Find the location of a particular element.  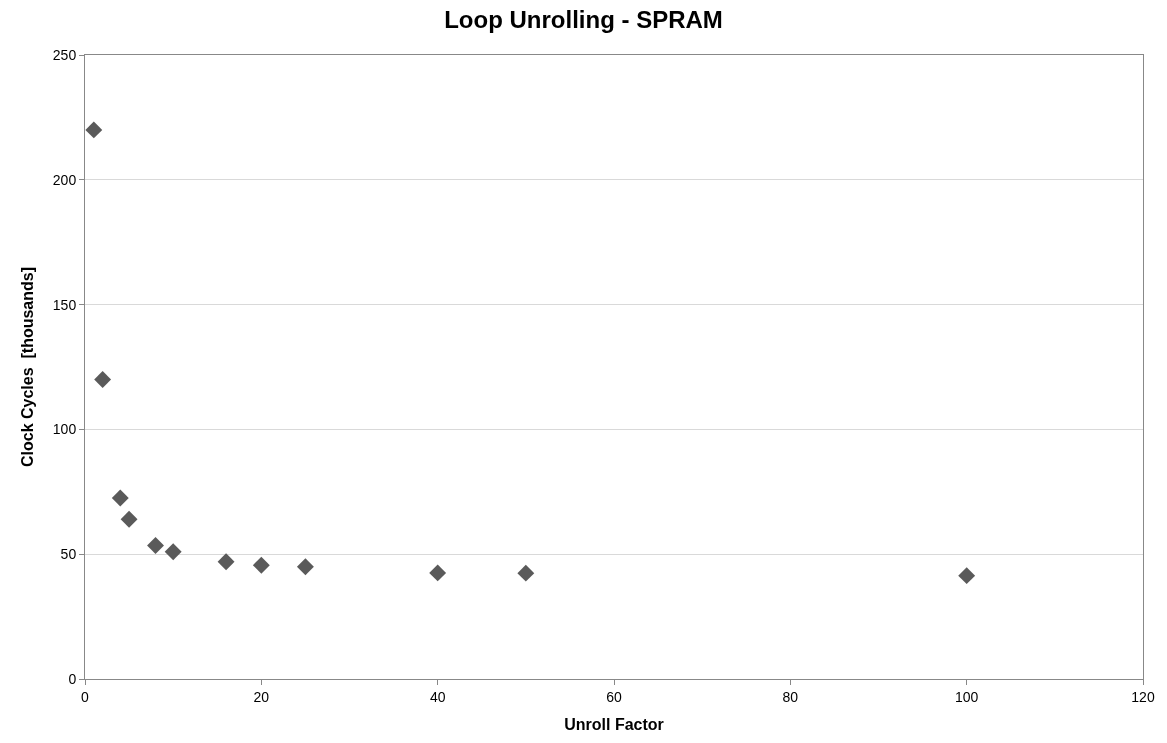

chart-title: Loop Unrolling - SPRAM is located at coordinates (583, 19).